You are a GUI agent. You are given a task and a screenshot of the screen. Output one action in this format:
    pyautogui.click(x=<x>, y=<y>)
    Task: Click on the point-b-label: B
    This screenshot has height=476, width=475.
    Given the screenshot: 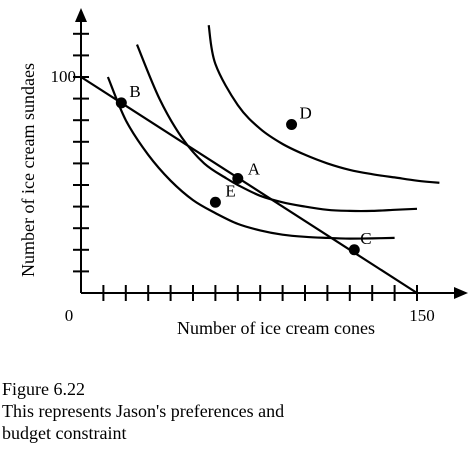 What is the action you would take?
    pyautogui.click(x=134, y=91)
    